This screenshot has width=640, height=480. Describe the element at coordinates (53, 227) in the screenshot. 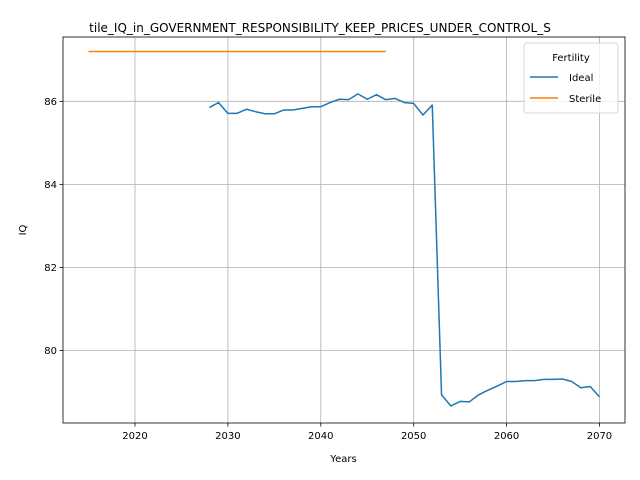

I see `y-axis-ticks: 80 82 84 86` at that location.